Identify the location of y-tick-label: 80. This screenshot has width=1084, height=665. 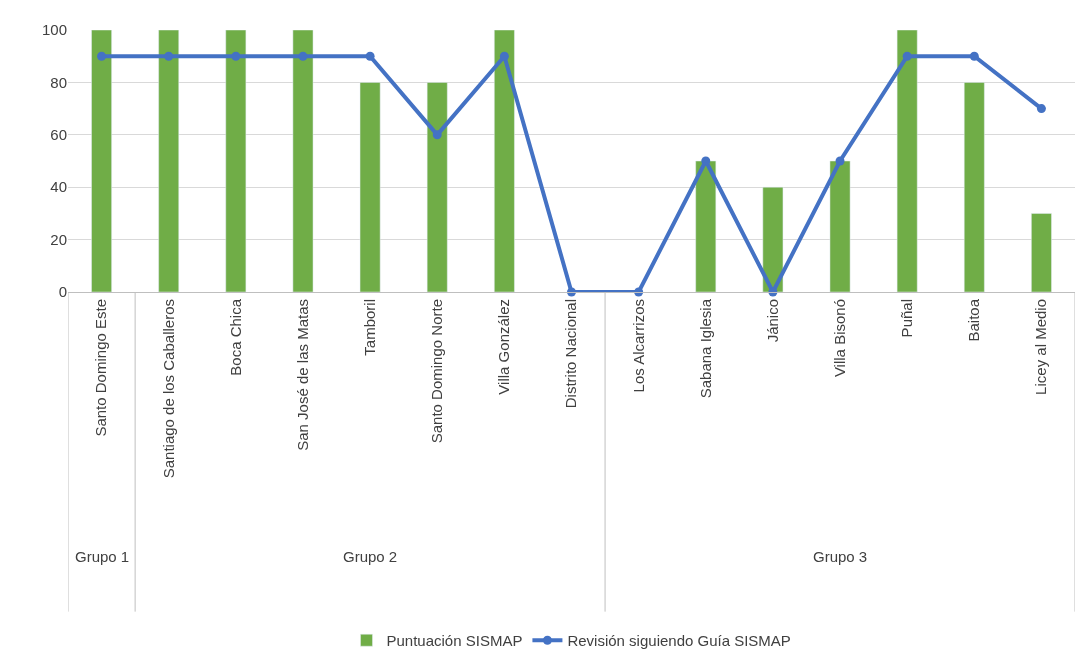
(58, 82).